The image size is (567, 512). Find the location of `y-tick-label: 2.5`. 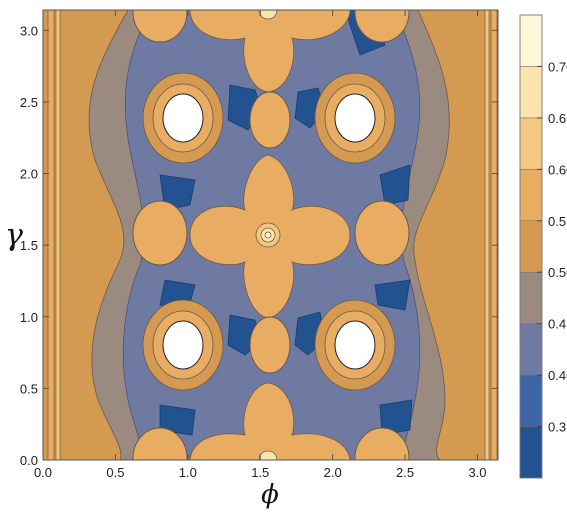

y-tick-label: 2.5 is located at coordinates (29, 102).